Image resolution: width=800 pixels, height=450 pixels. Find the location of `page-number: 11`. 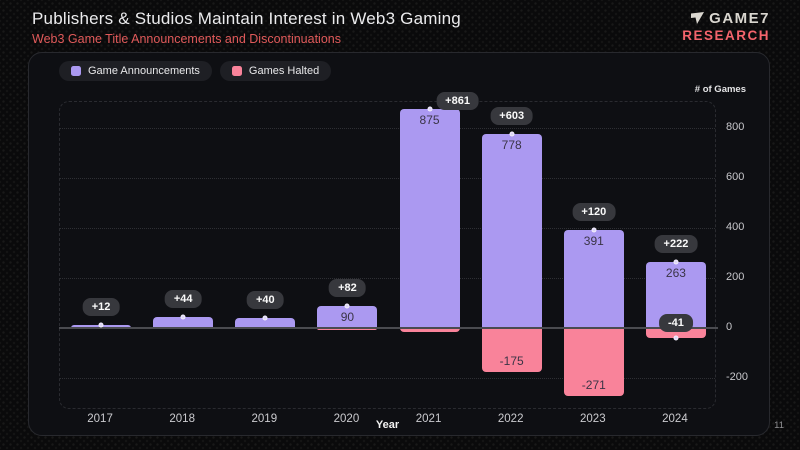

page-number: 11 is located at coordinates (779, 425).